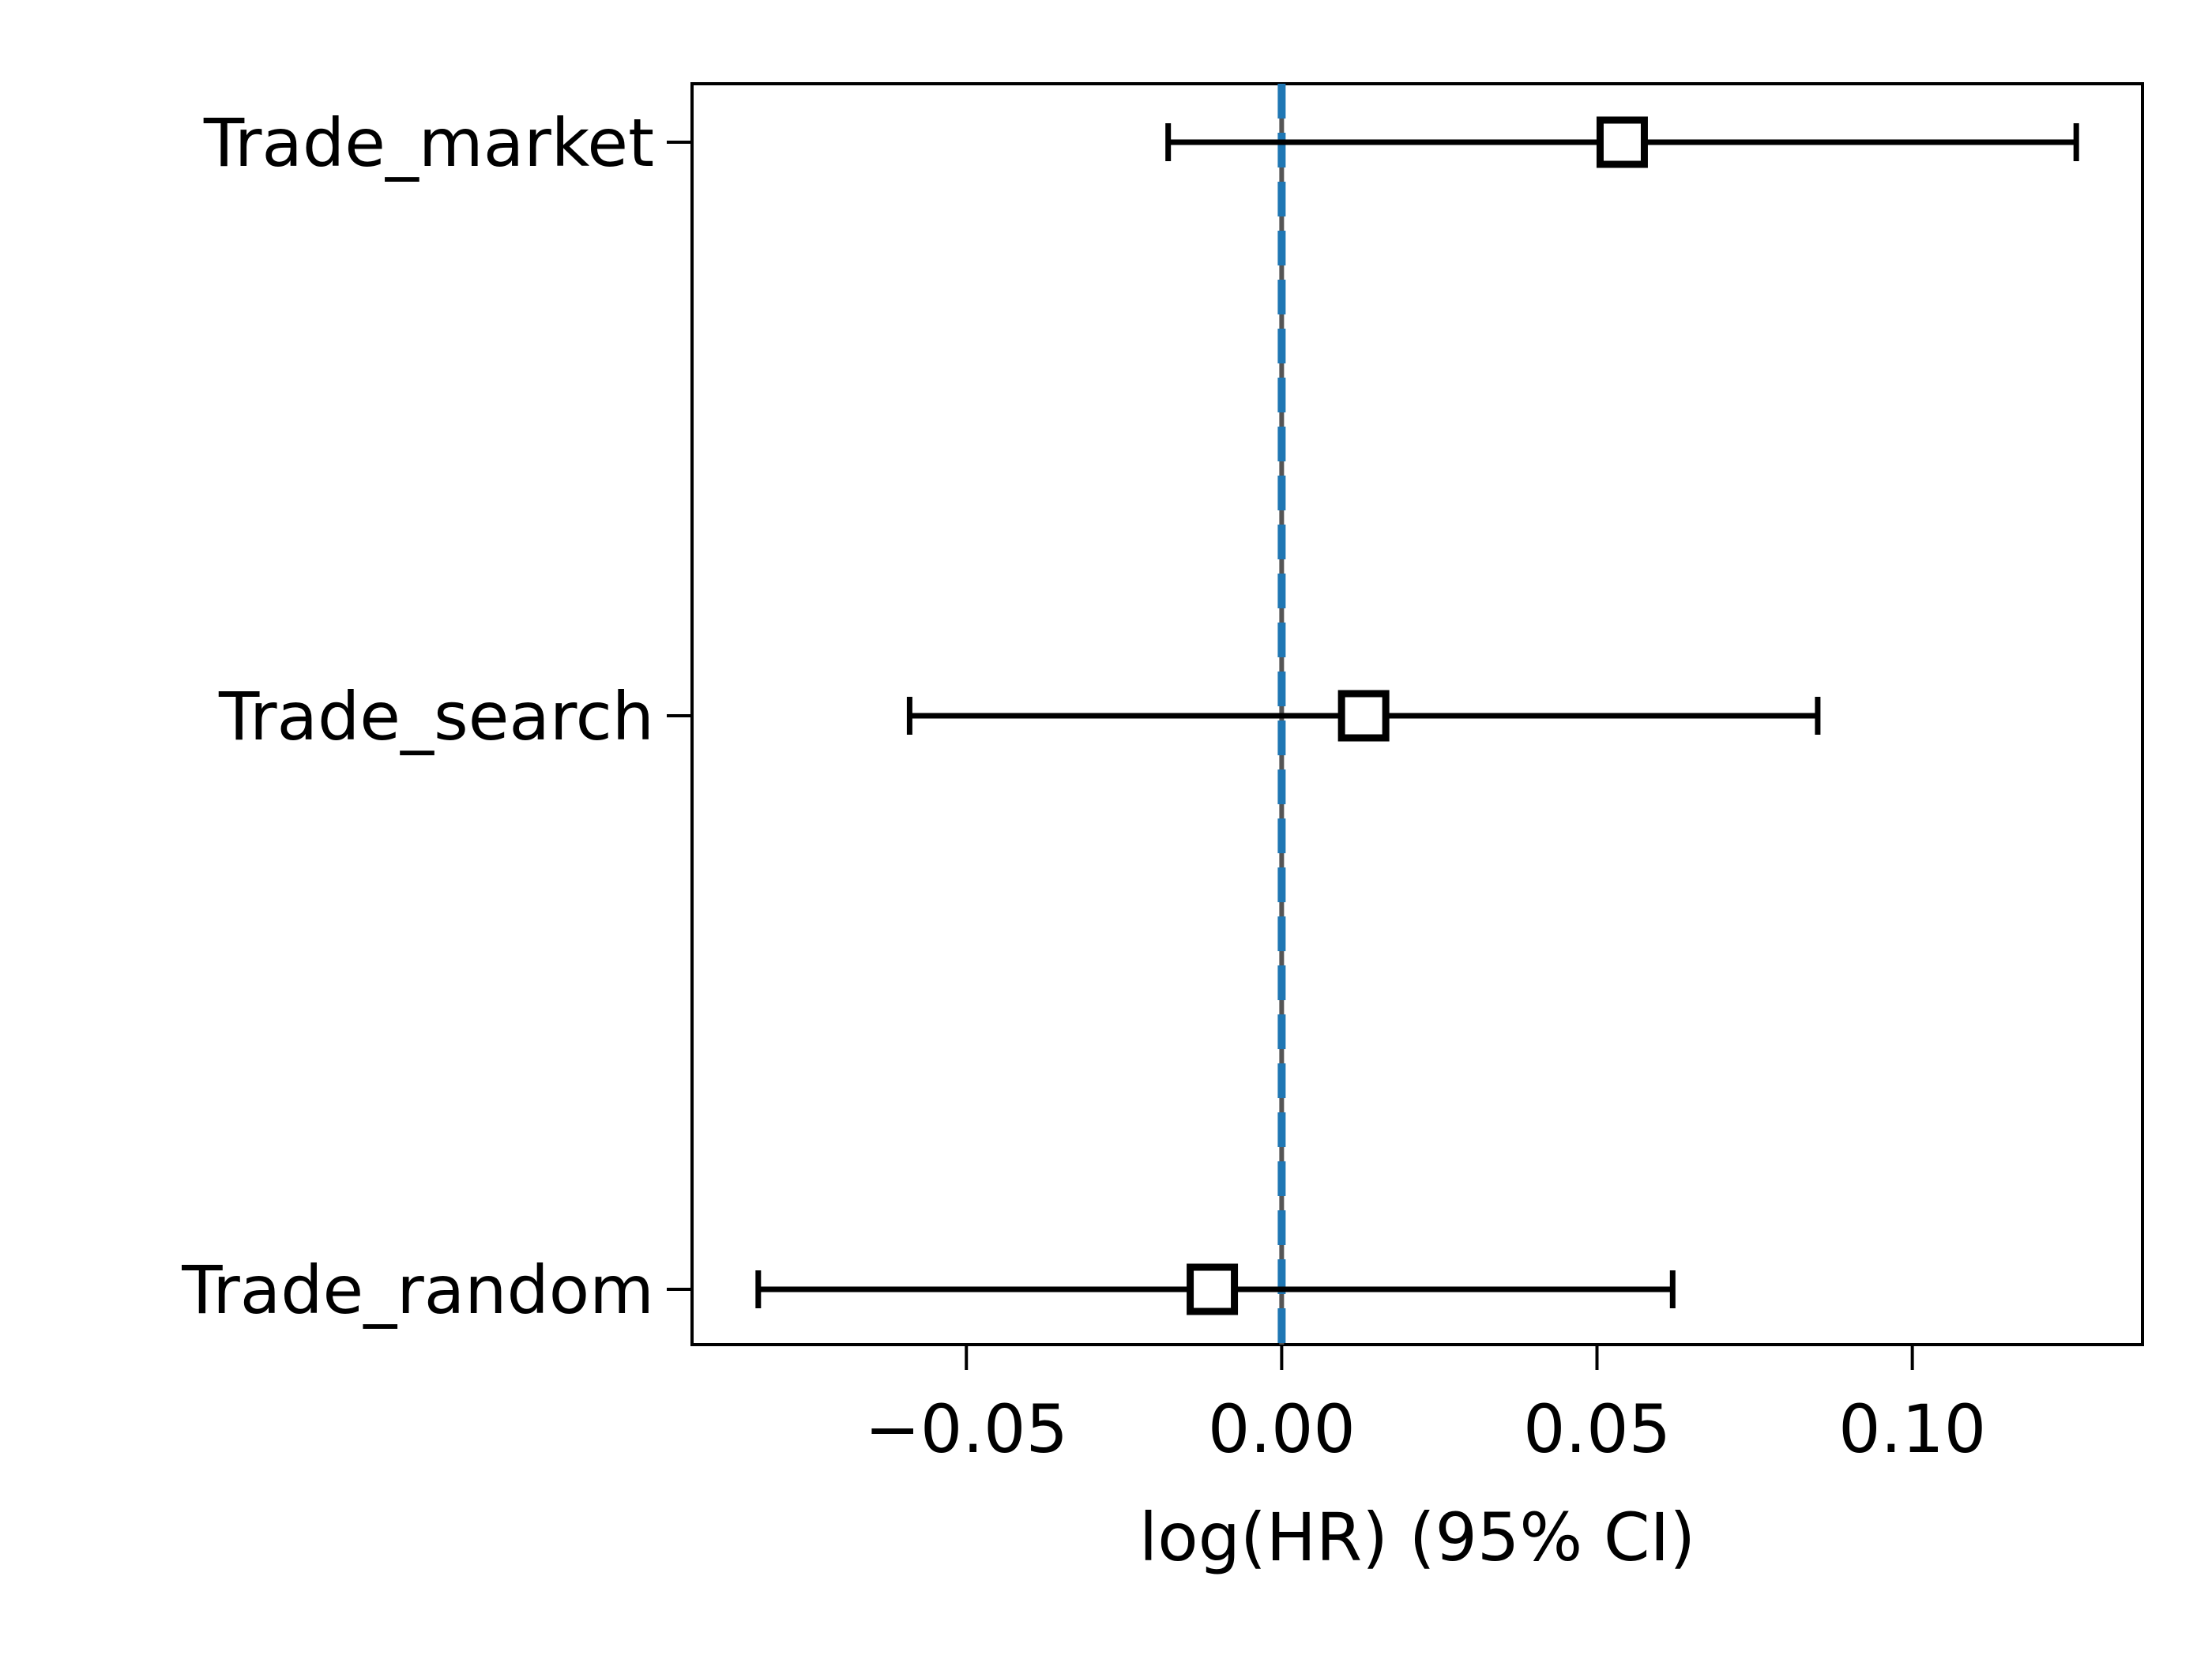  What do you see at coordinates (418, 1290) in the screenshot?
I see `y-tick-label: Trade_random` at bounding box center [418, 1290].